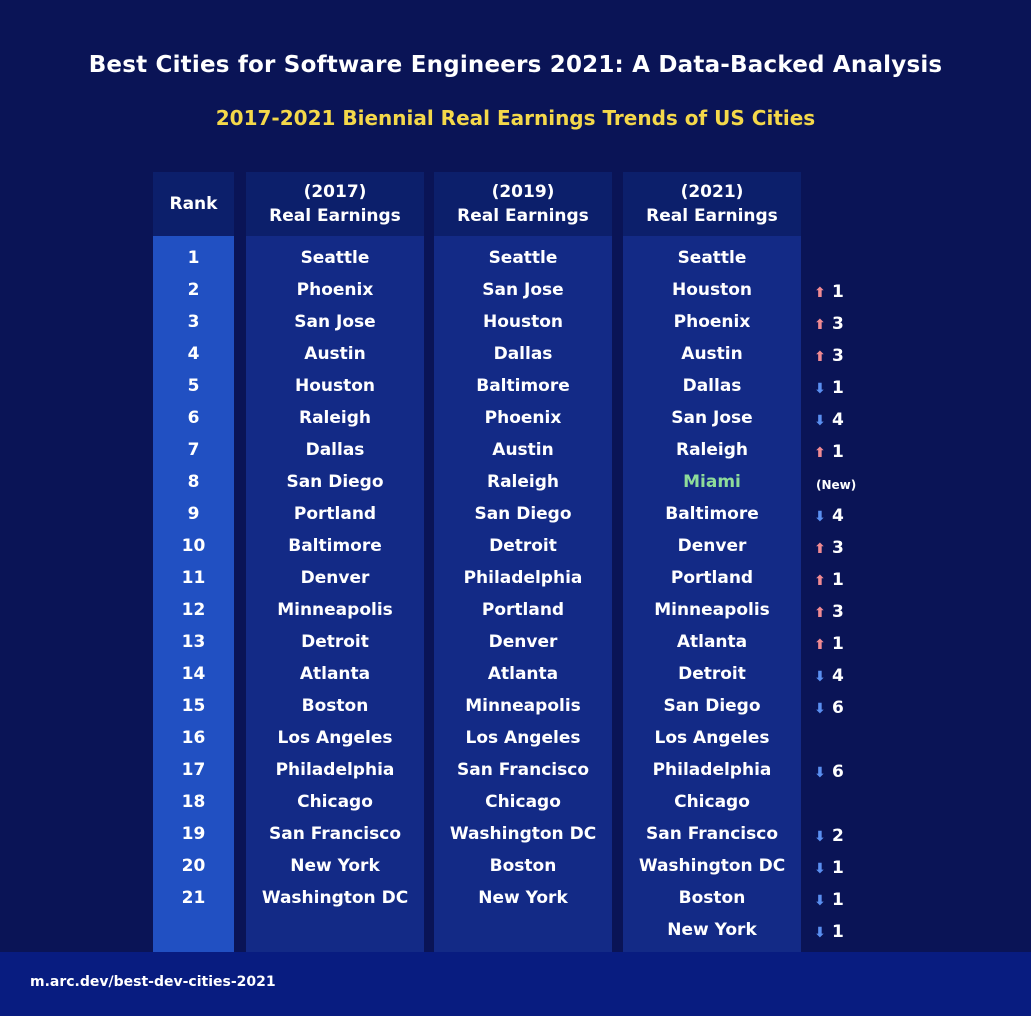 The width and height of the screenshot is (1031, 1016). What do you see at coordinates (193, 898) in the screenshot?
I see `rank-cell: 21` at bounding box center [193, 898].